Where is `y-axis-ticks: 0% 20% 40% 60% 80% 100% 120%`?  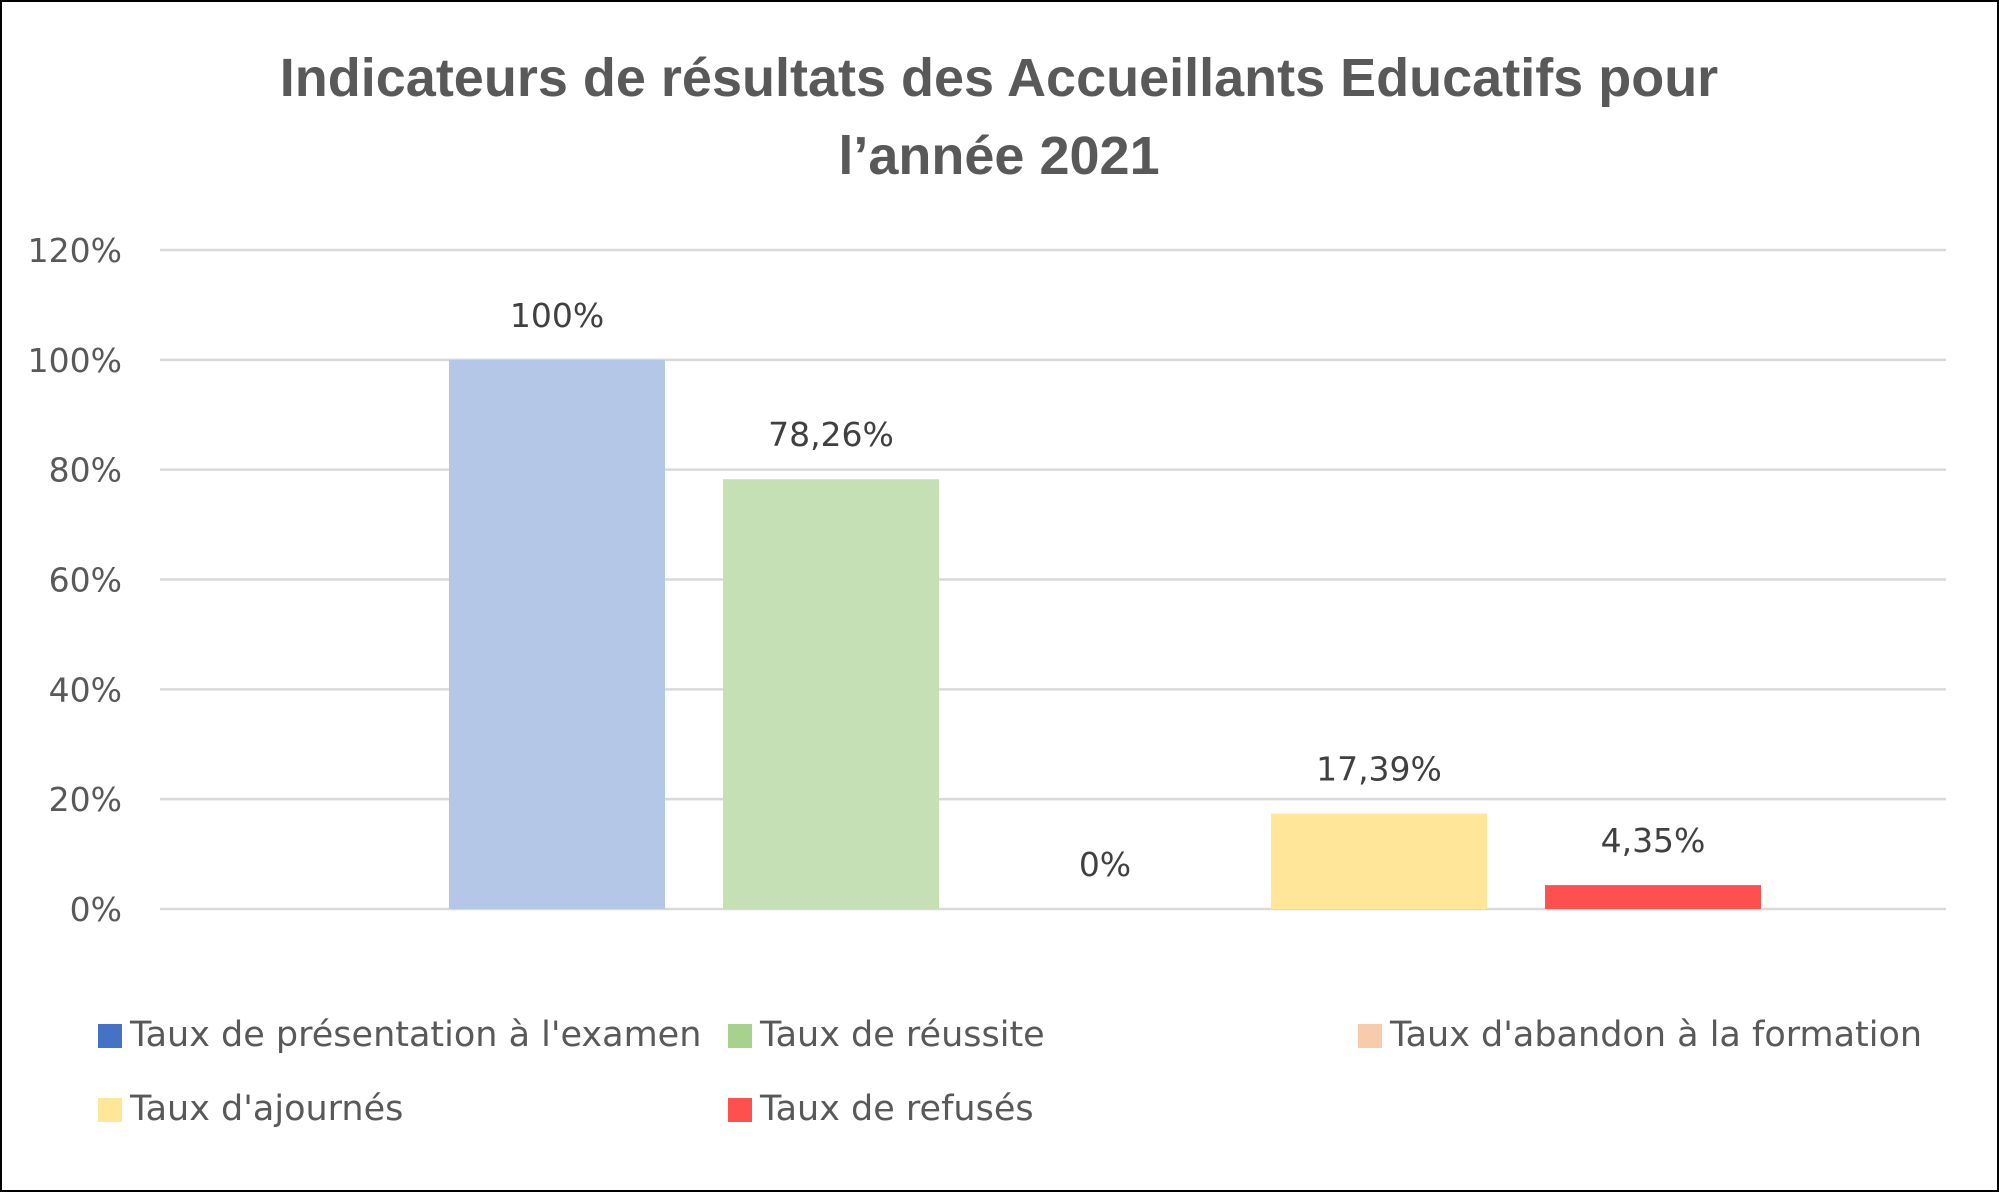
y-axis-ticks: 0% 20% 40% 60% 80% 100% 120% is located at coordinates (75, 580).